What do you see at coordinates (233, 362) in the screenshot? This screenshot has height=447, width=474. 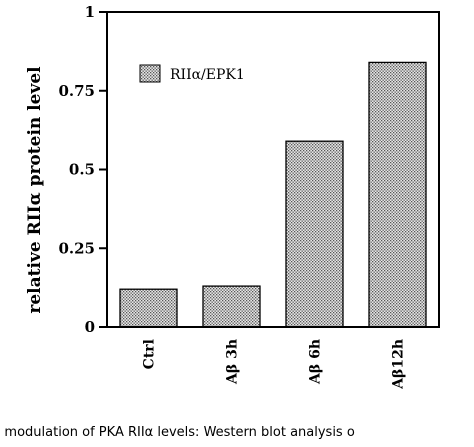 I see `x-category-label: Aβ 3h` at bounding box center [233, 362].